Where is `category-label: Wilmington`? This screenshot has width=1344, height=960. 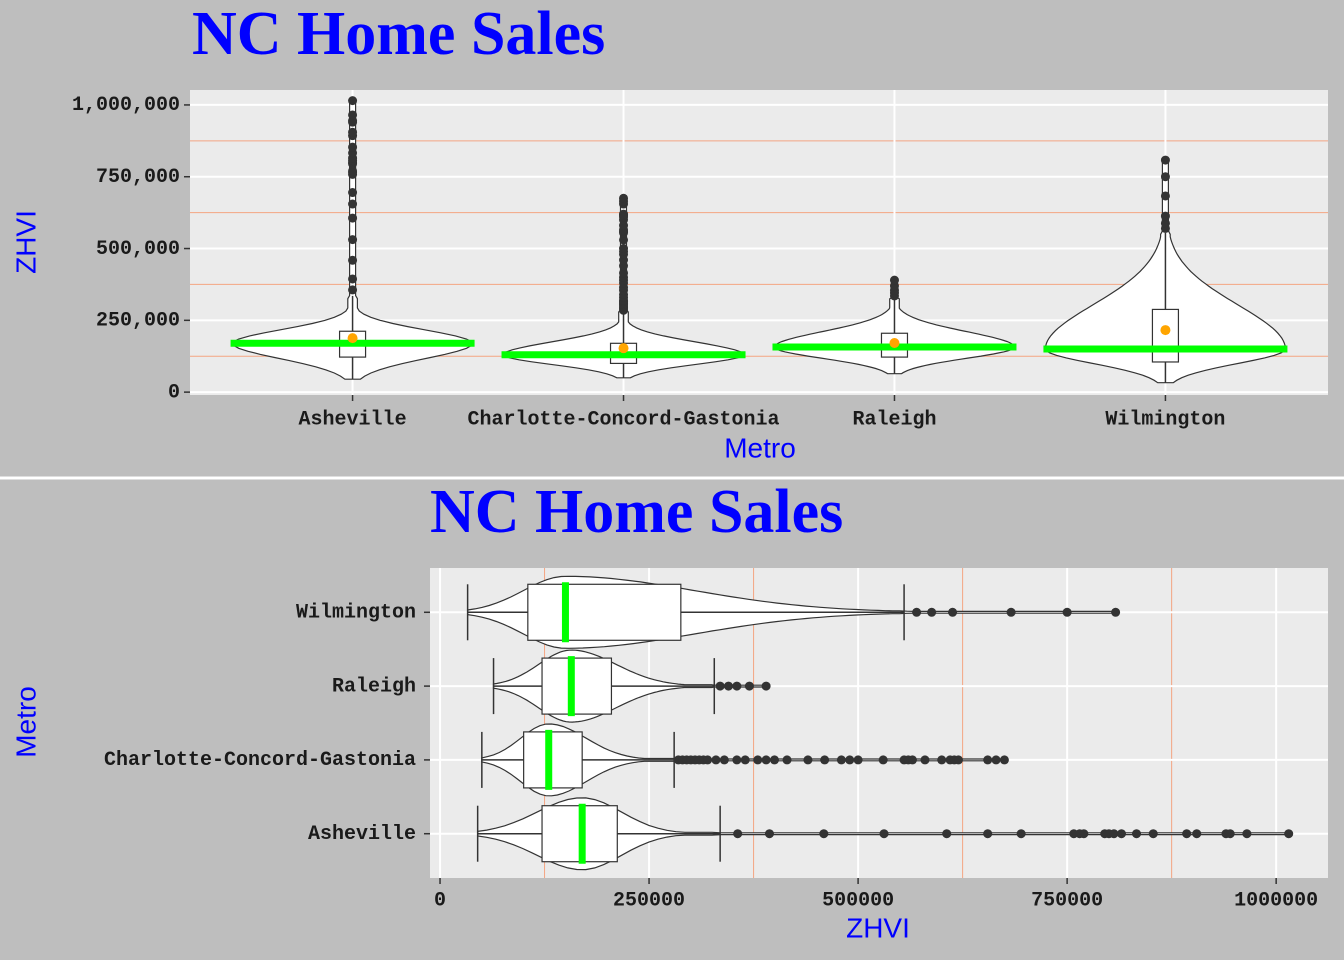 category-label: Wilmington is located at coordinates (1165, 419).